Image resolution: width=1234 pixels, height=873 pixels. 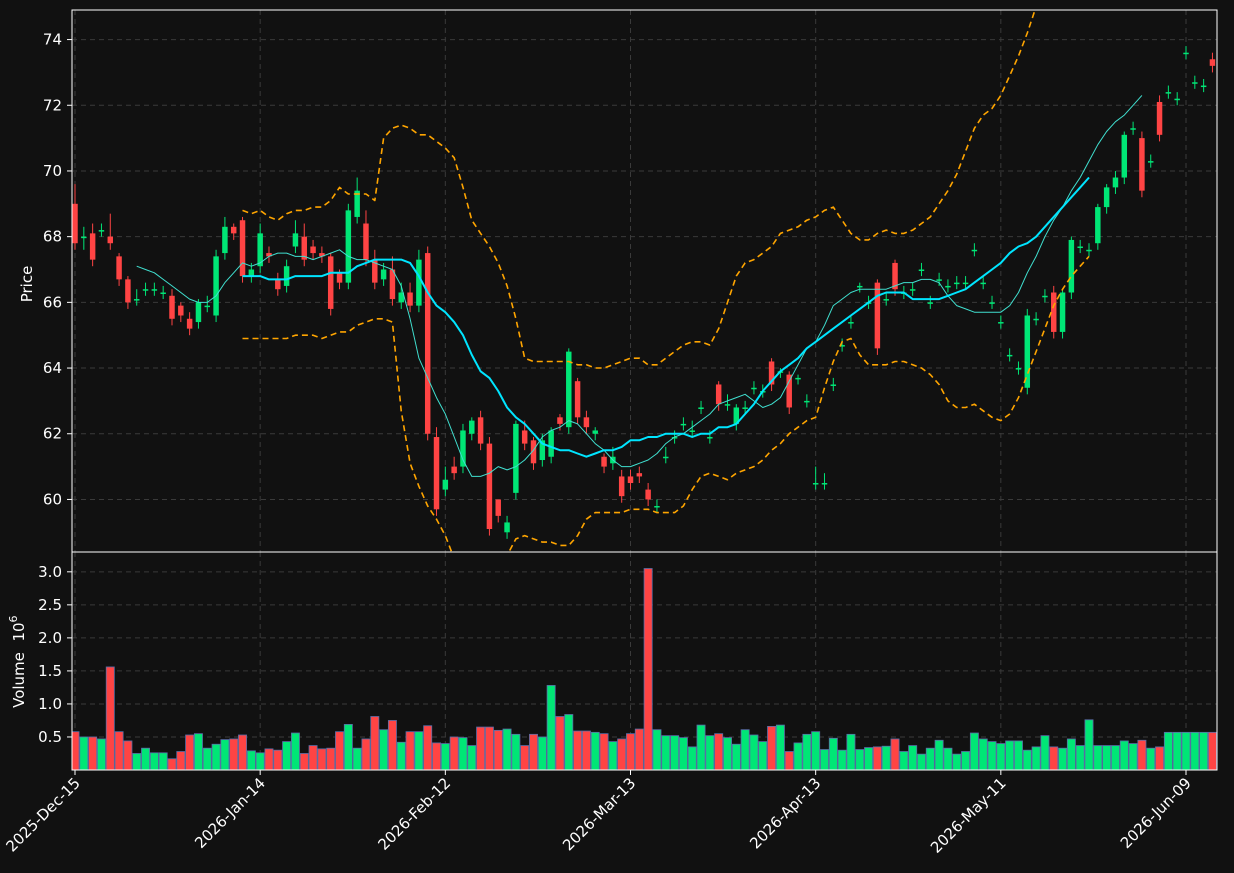 I want to click on price-tick-label: 66, so click(x=52, y=302).